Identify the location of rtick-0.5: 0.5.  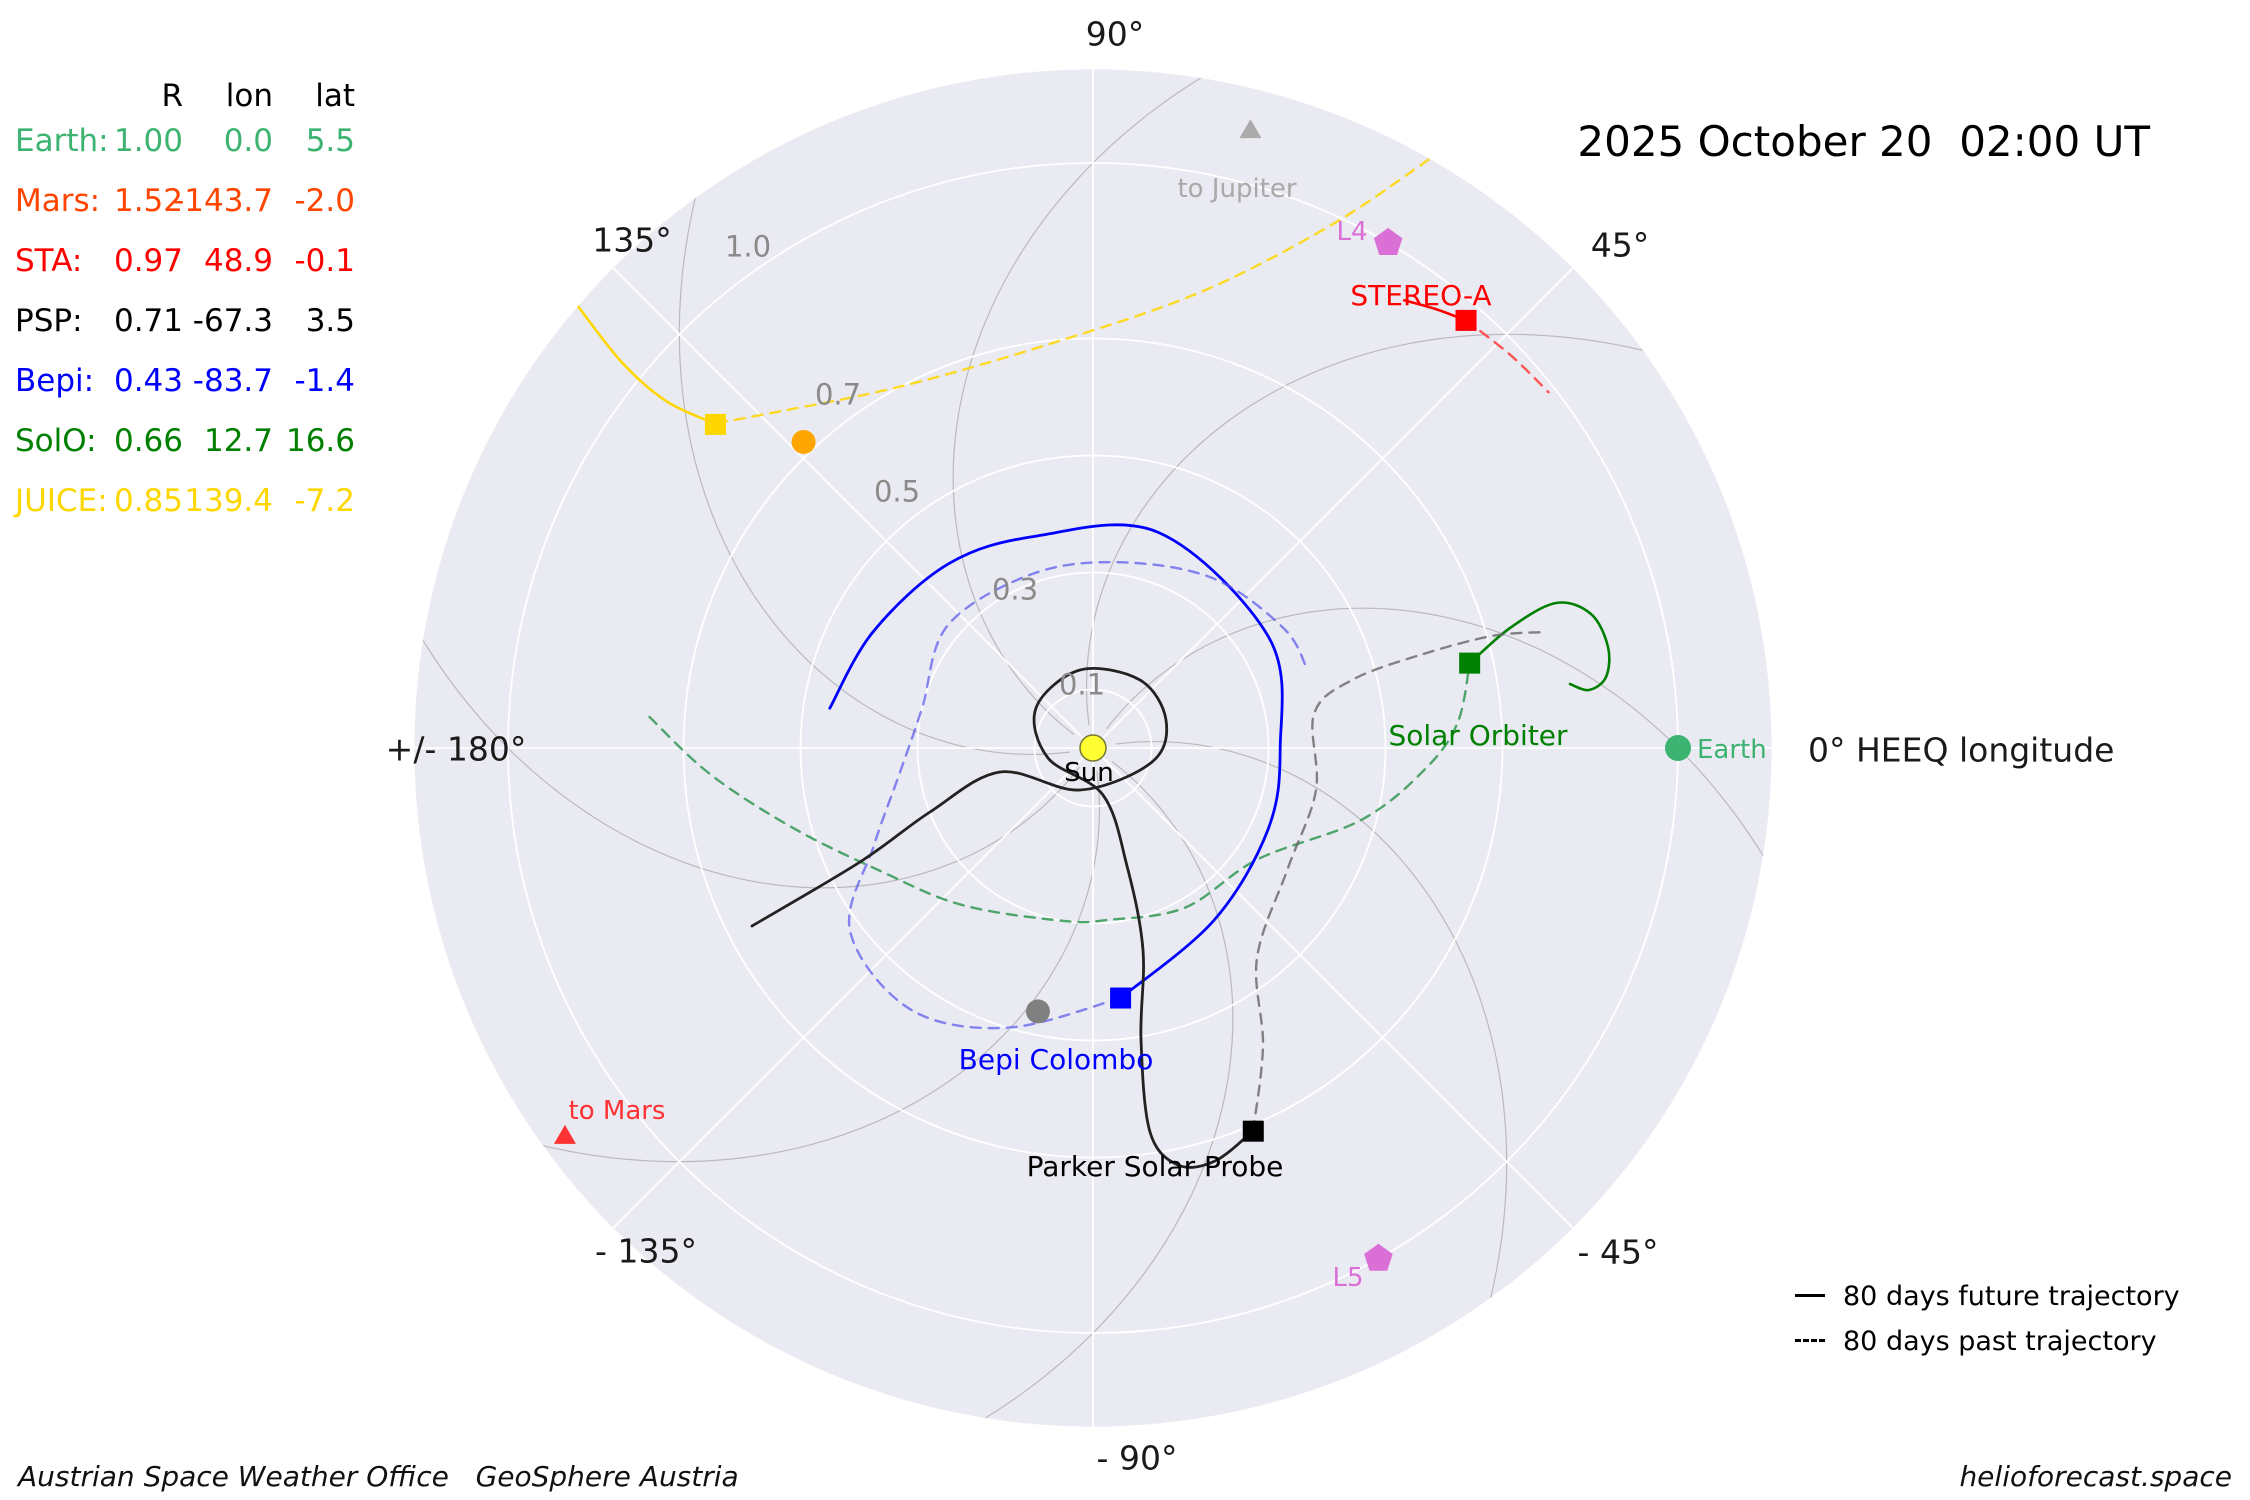
(897, 491).